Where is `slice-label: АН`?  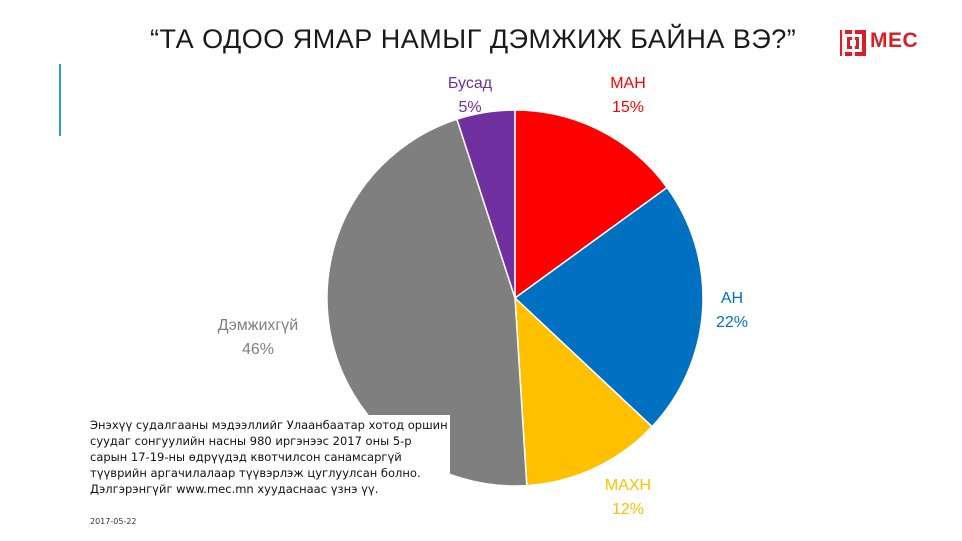 slice-label: АН is located at coordinates (732, 298).